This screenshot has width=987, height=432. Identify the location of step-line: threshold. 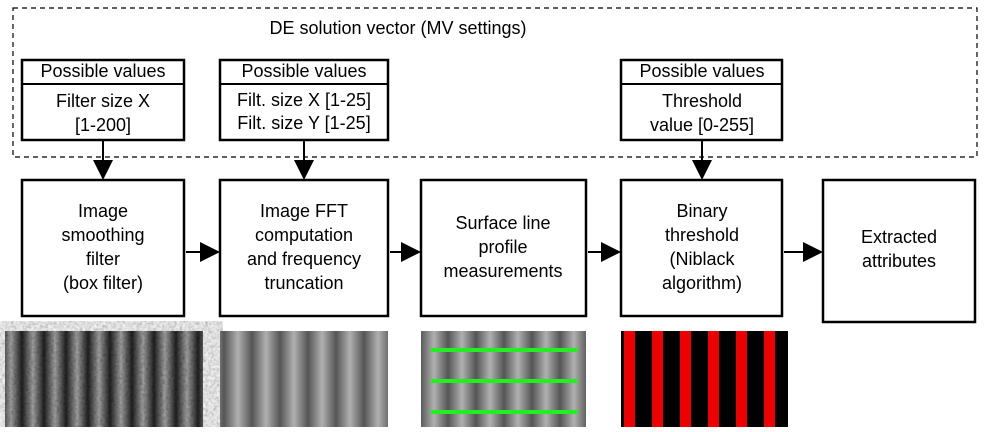
(702, 235).